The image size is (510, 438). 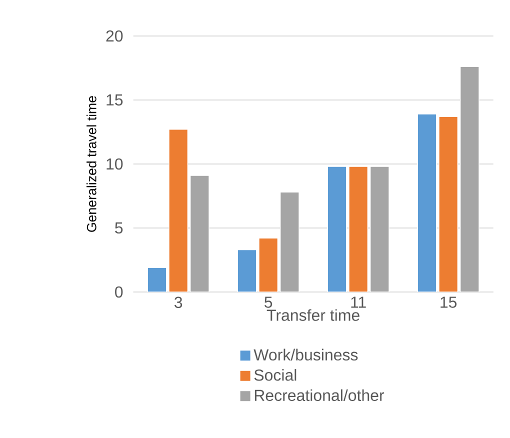 I want to click on x-tick-label: 5, so click(x=268, y=302).